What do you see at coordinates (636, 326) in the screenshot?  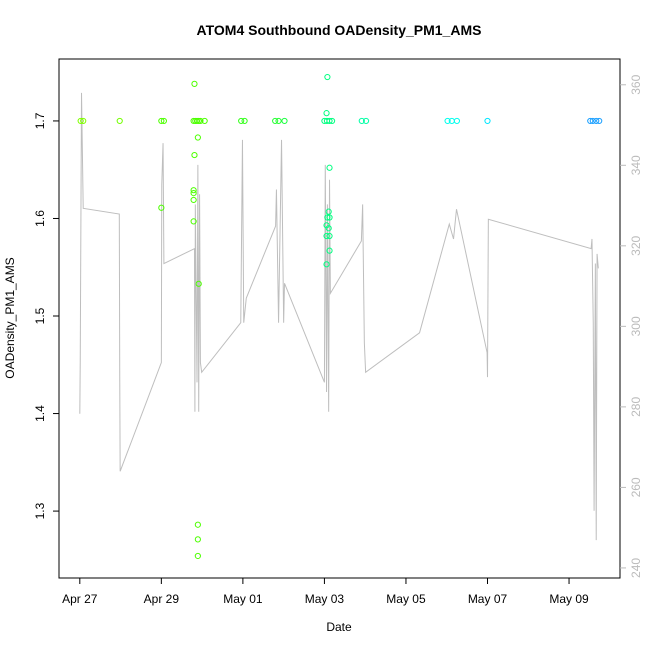 I see `y2-tick-label: 300` at bounding box center [636, 326].